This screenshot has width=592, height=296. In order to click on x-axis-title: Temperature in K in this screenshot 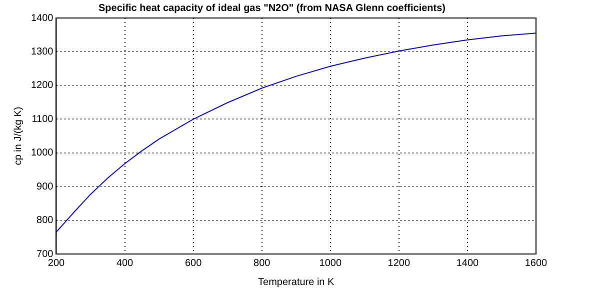, I will do `click(296, 282)`.